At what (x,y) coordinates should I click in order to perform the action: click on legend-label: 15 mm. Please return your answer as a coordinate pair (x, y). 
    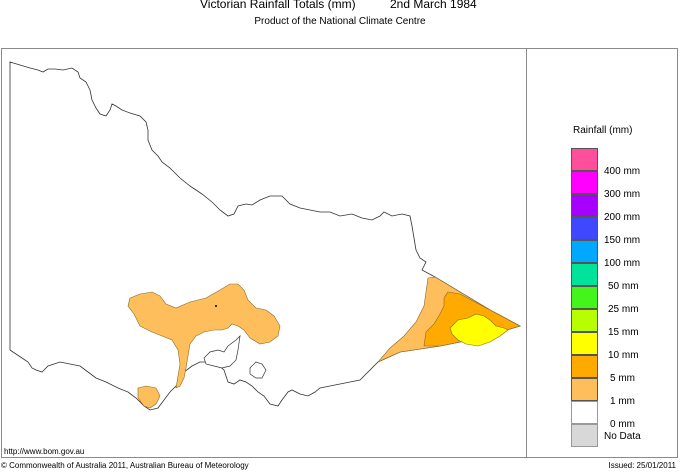
    Looking at the image, I should click on (623, 332).